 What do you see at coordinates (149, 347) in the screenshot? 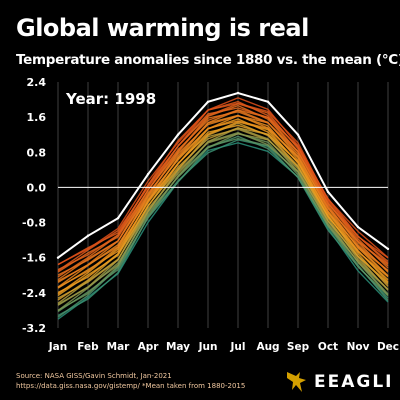
I see `x-tick-label: Apr` at bounding box center [149, 347].